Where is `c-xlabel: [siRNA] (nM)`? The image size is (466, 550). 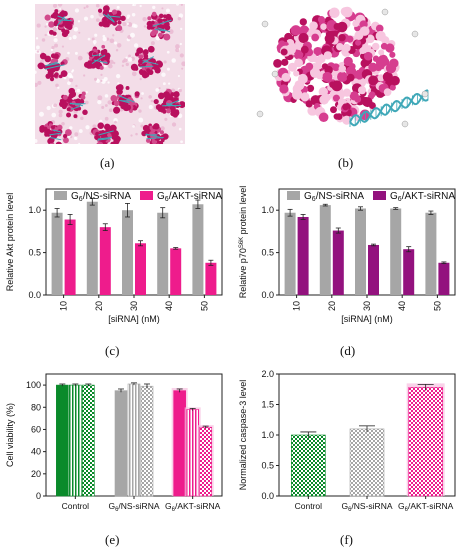
c-xlabel: [siRNA] (nM) is located at coordinates (134, 319).